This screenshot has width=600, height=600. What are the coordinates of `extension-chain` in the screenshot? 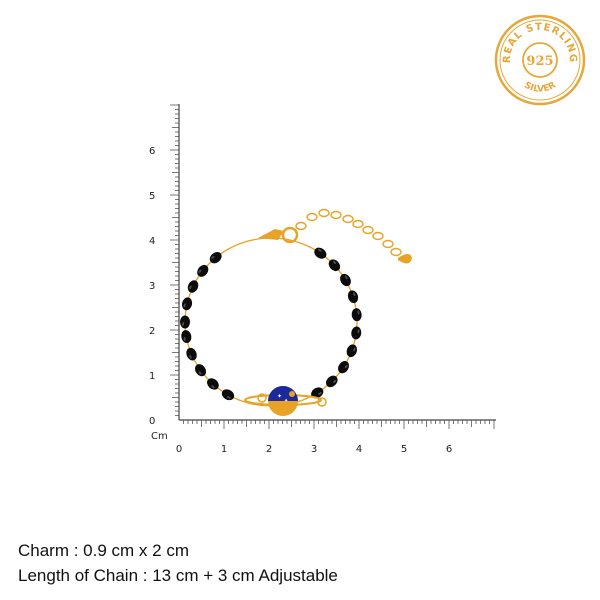 It's located at (348, 232).